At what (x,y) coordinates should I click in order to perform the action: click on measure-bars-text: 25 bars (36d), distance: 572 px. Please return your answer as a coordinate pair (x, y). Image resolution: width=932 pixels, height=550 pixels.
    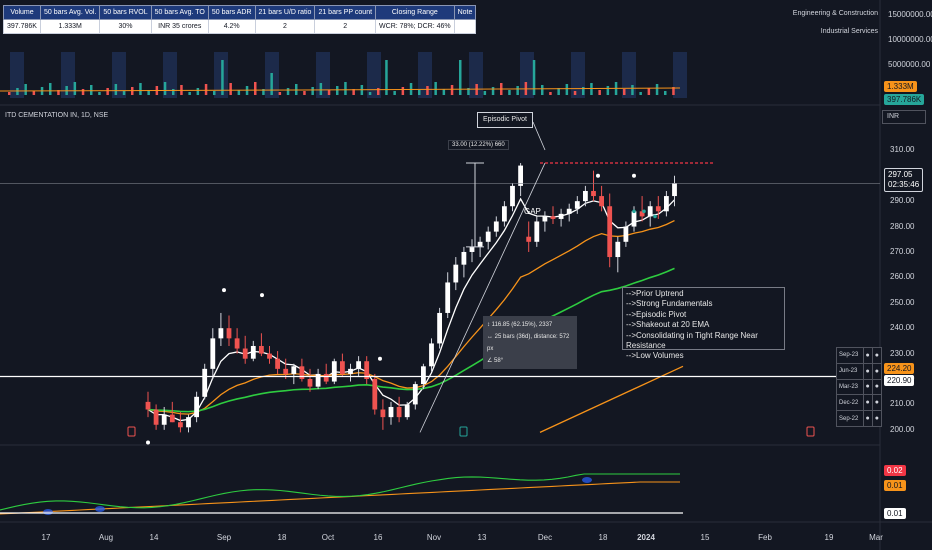
    Looking at the image, I should click on (528, 343).